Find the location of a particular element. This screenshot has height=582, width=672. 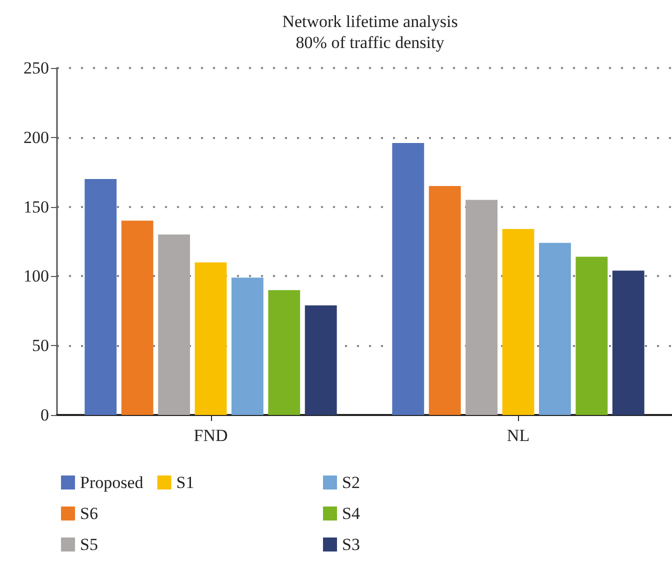

y-tick-label: 100 is located at coordinates (36, 276).